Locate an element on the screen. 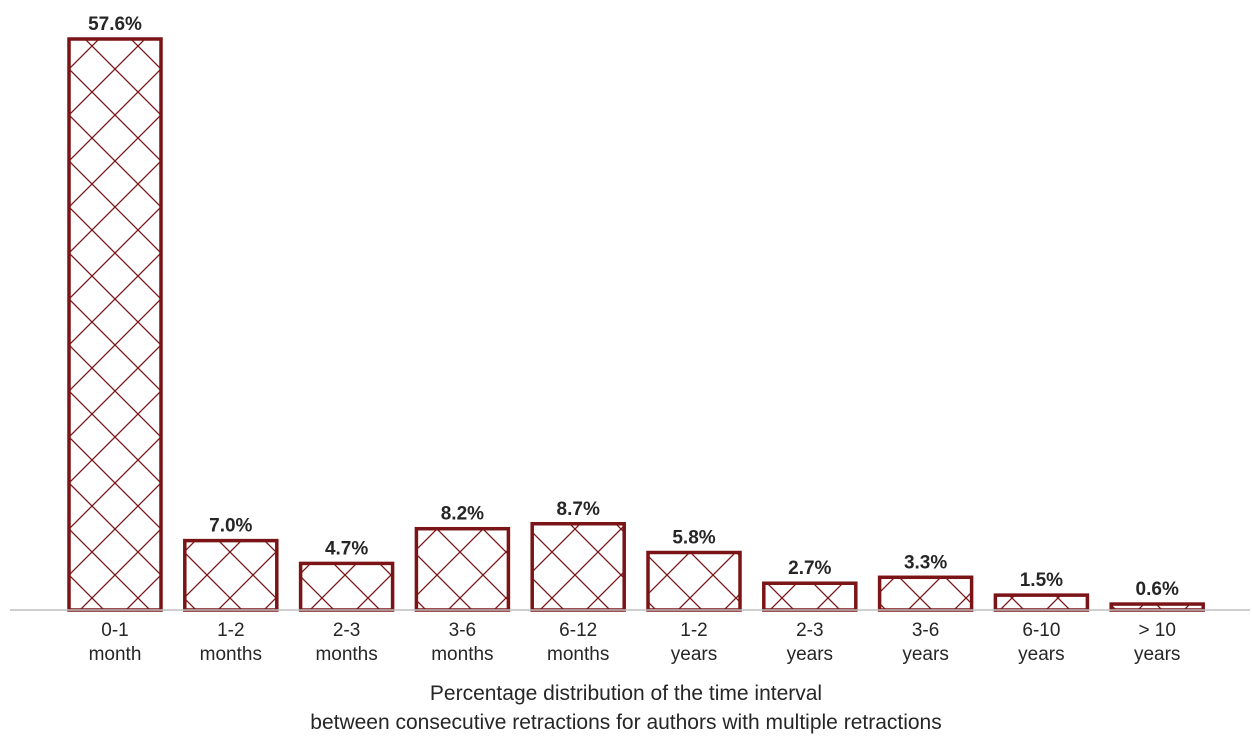  x-tick-label-3-line-2: months is located at coordinates (462, 654).